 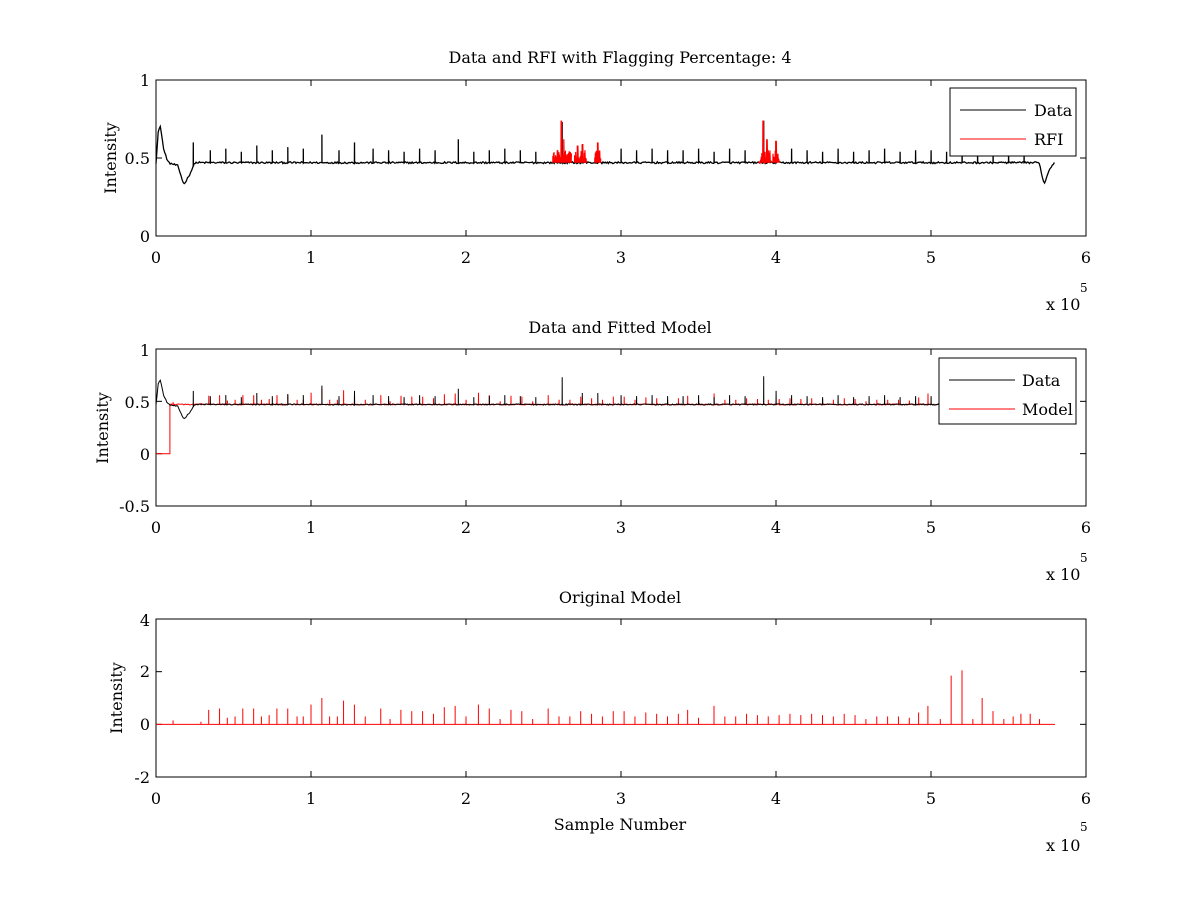 I want to click on y-tick-labels: -2 0 2 4, so click(x=142, y=699).